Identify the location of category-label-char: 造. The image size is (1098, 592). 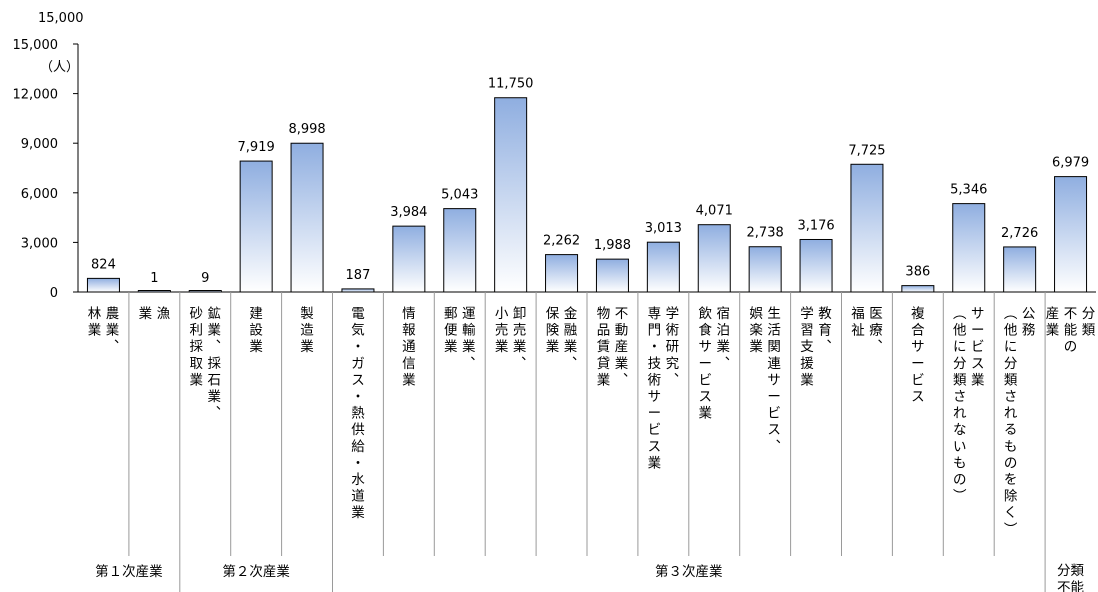
(307, 331).